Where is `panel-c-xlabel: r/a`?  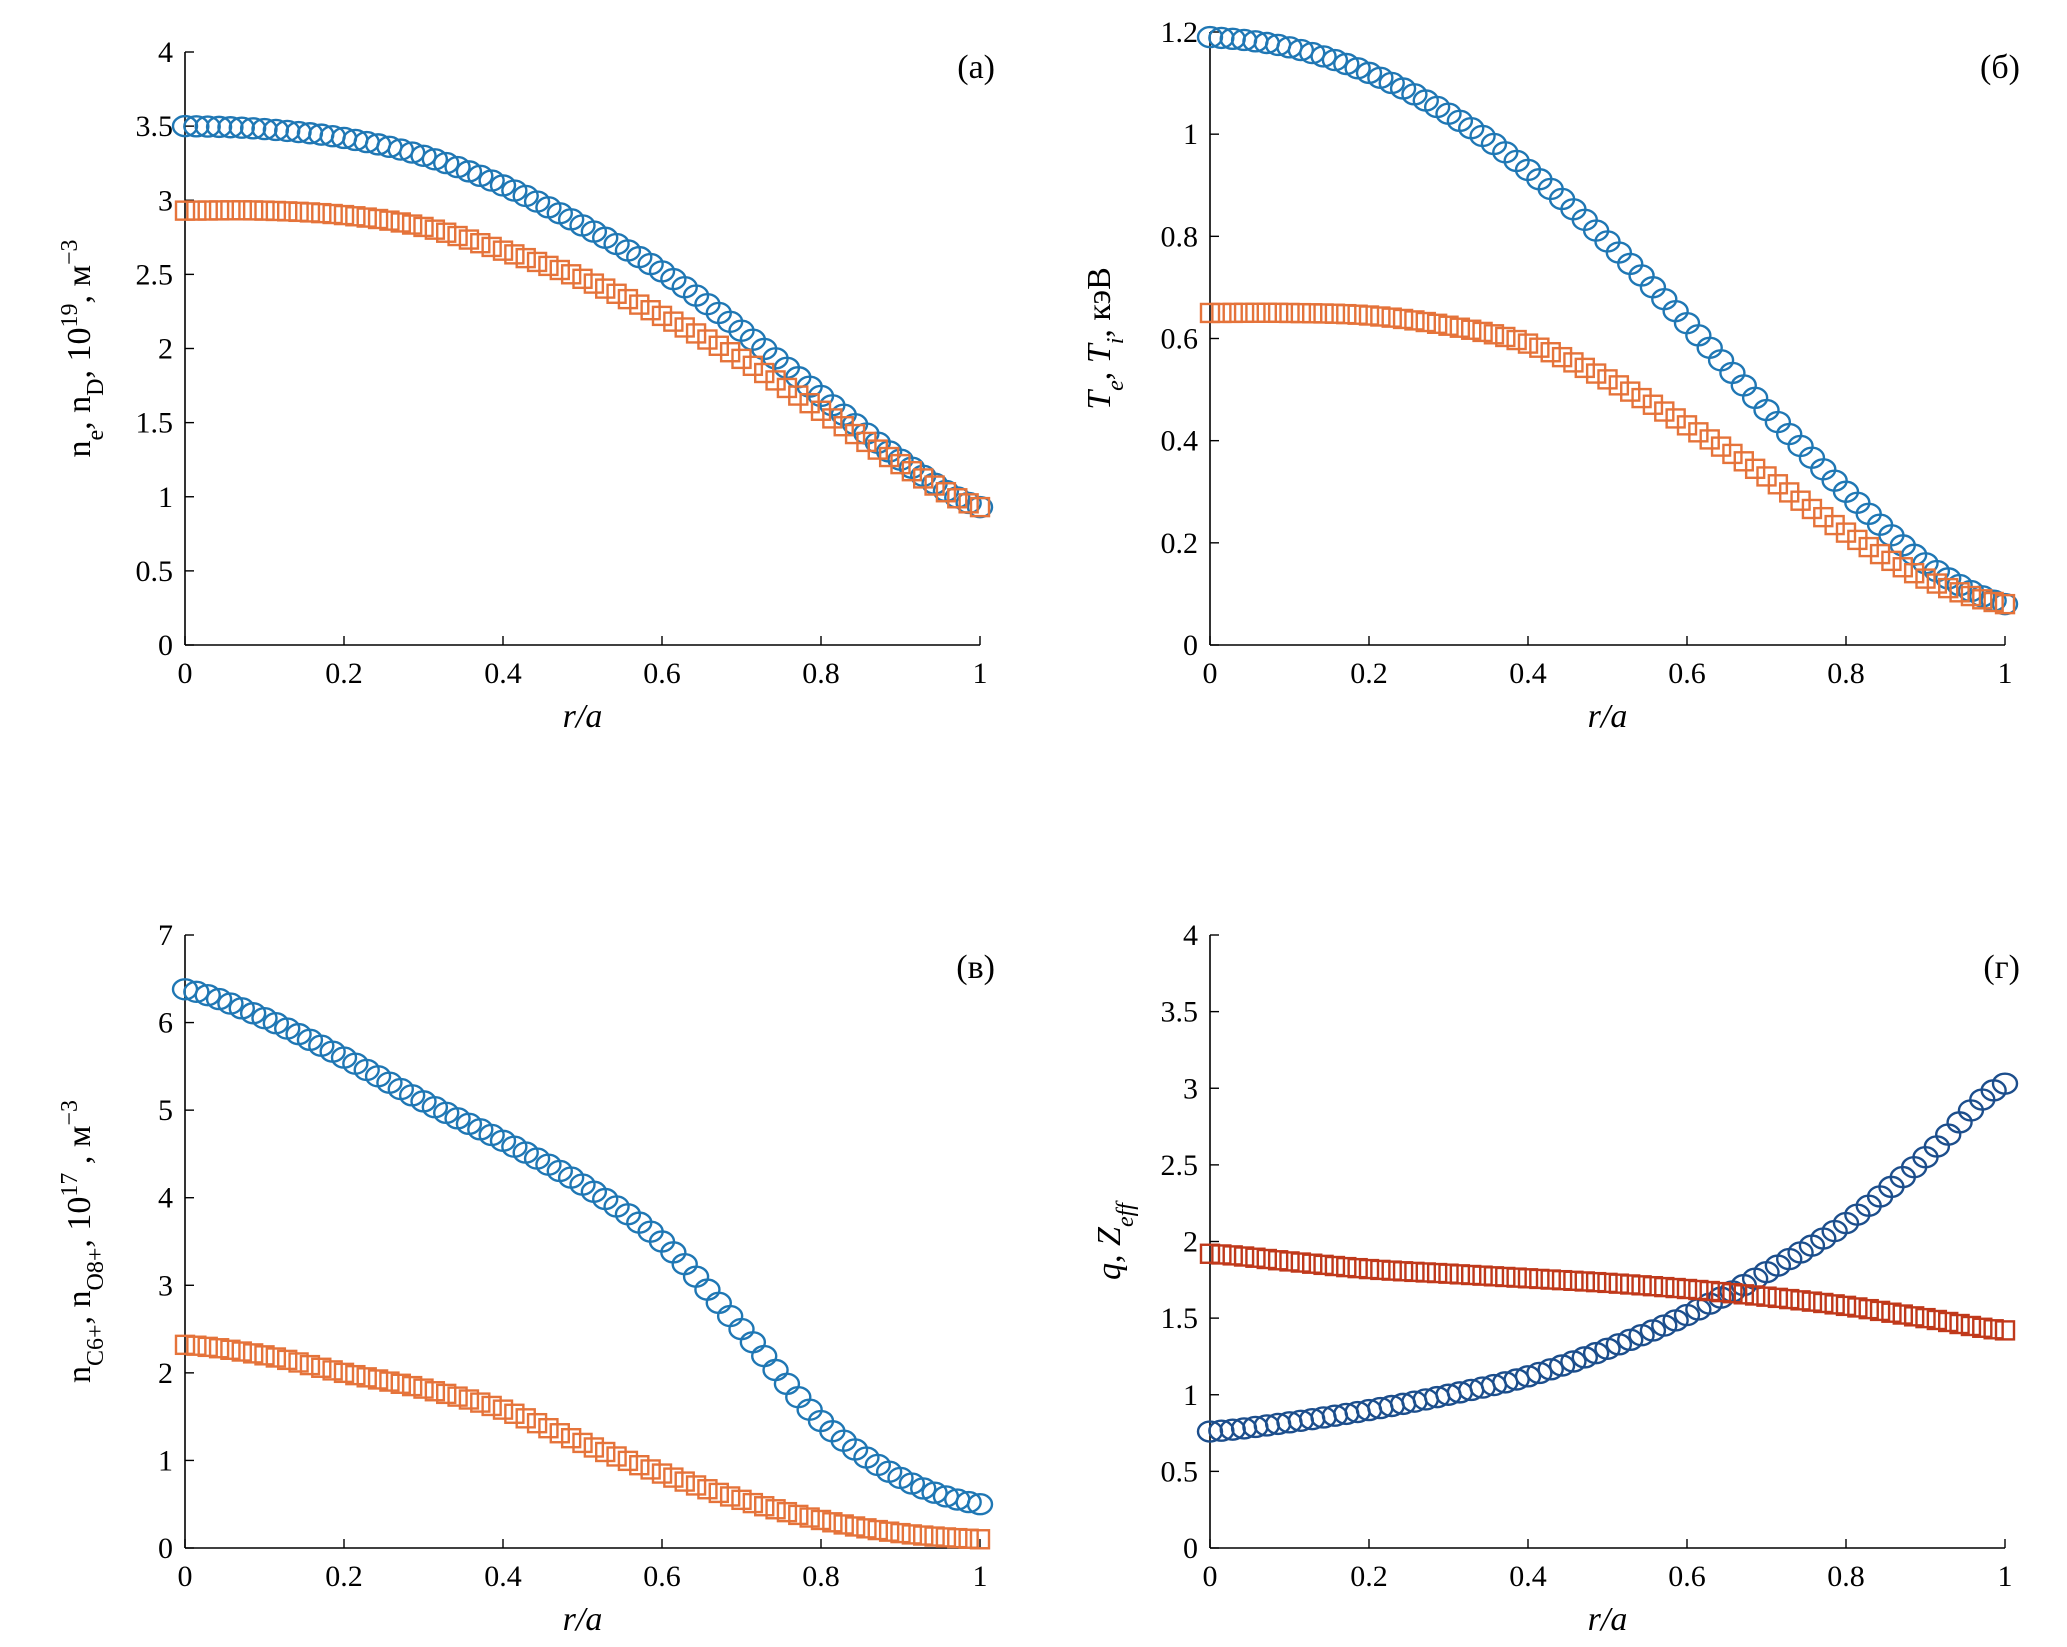
panel-c-xlabel: r/a is located at coordinates (583, 1619).